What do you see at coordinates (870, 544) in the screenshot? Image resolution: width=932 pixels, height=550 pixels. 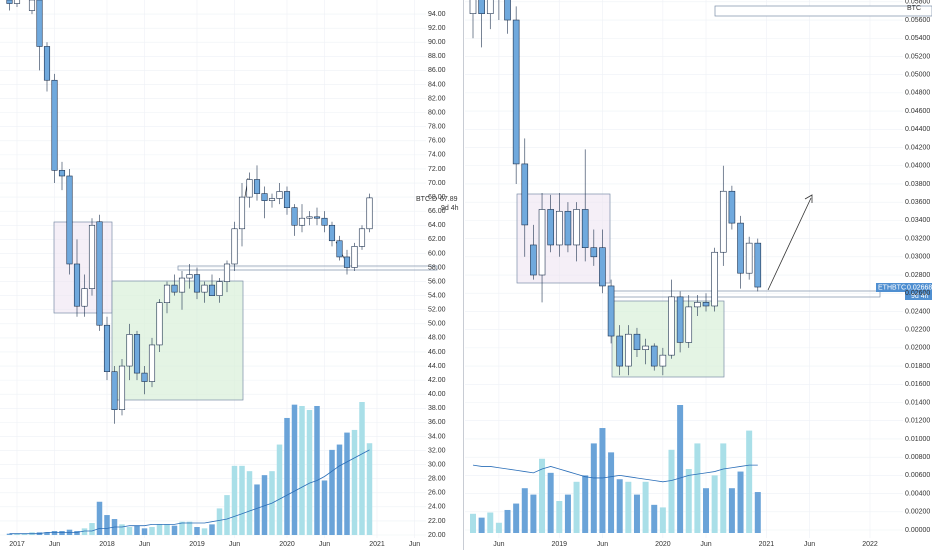 I see `x-tick-label: 2022` at bounding box center [870, 544].